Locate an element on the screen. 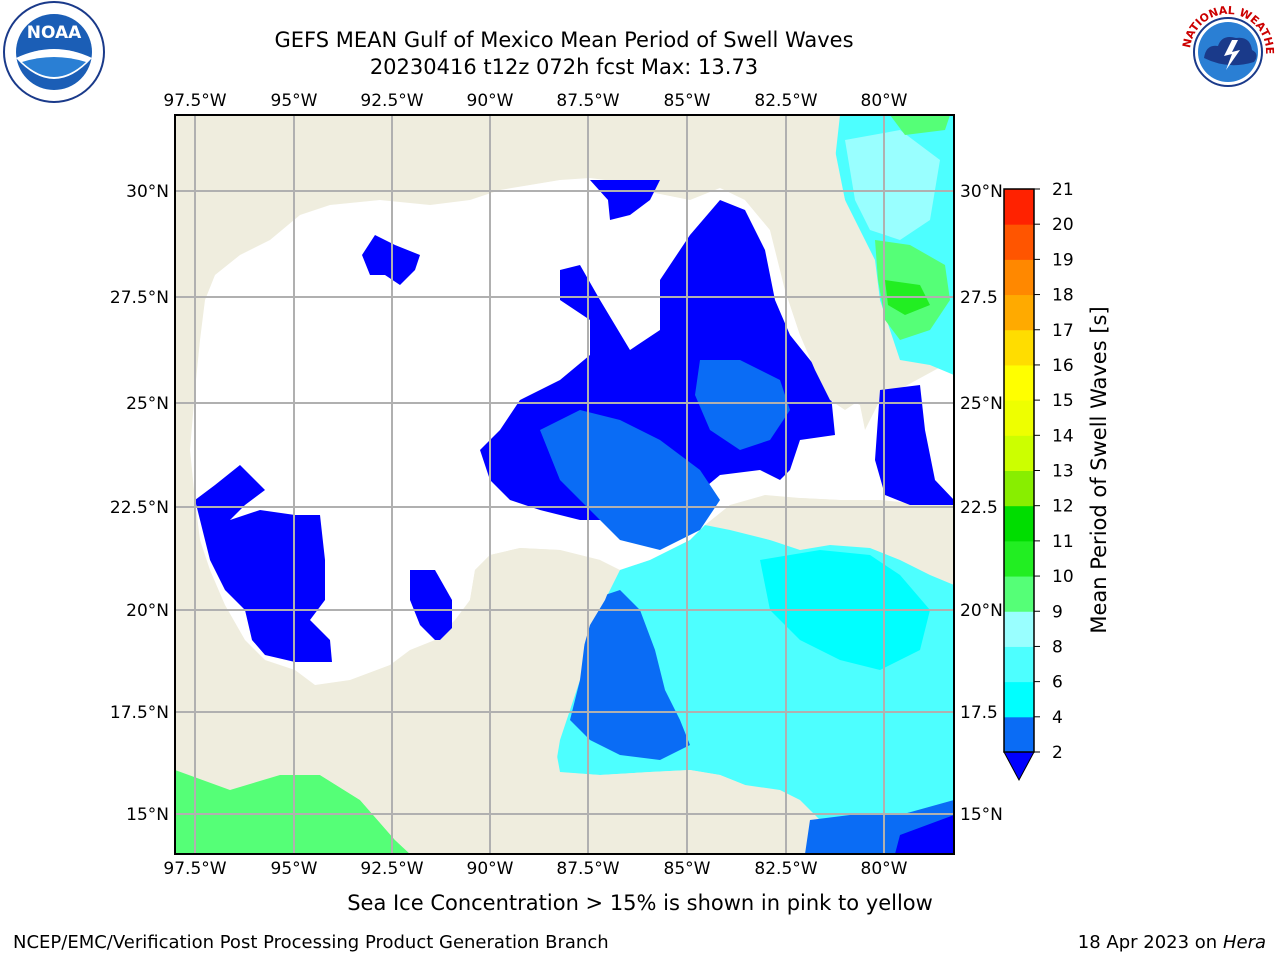 The width and height of the screenshot is (1280, 960). lat-labels-left: 30°N 27.5°N 25°N 22.5°N 20°N 17.5°N 15°N is located at coordinates (139, 503).